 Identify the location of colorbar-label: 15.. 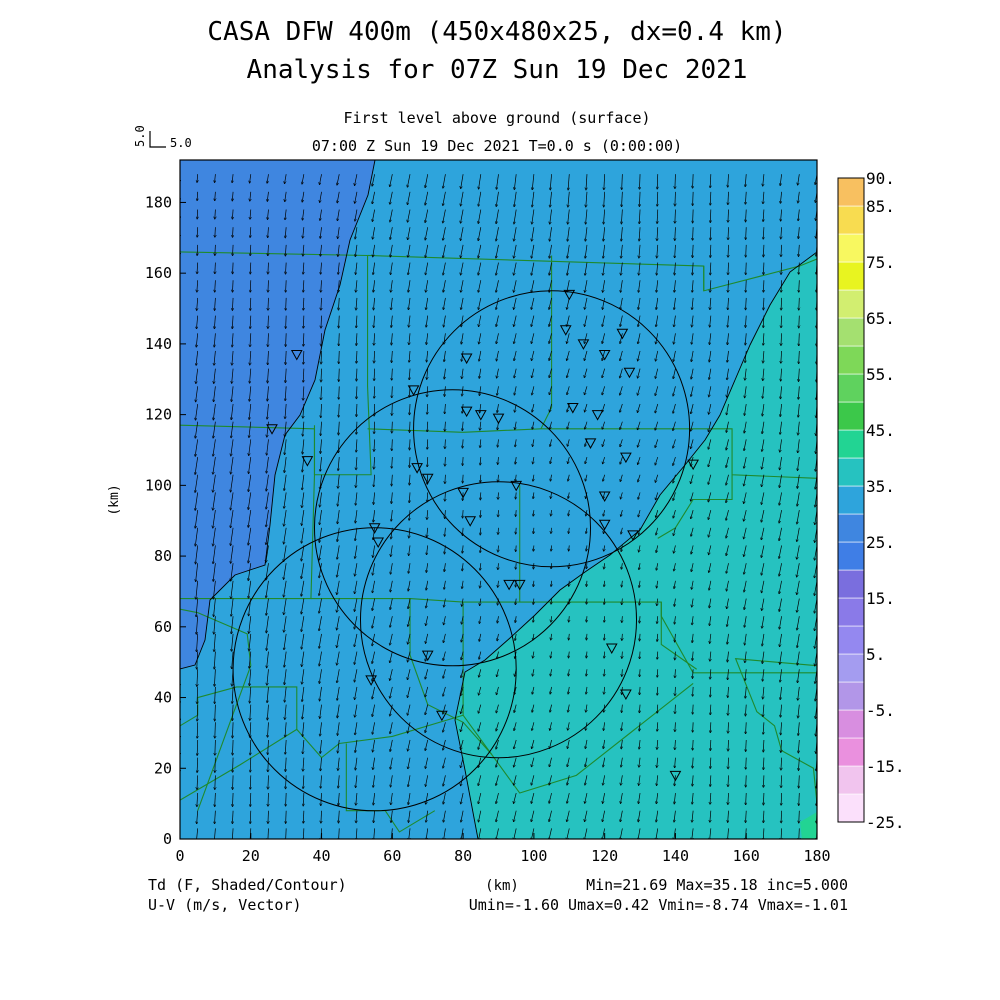
(880, 598).